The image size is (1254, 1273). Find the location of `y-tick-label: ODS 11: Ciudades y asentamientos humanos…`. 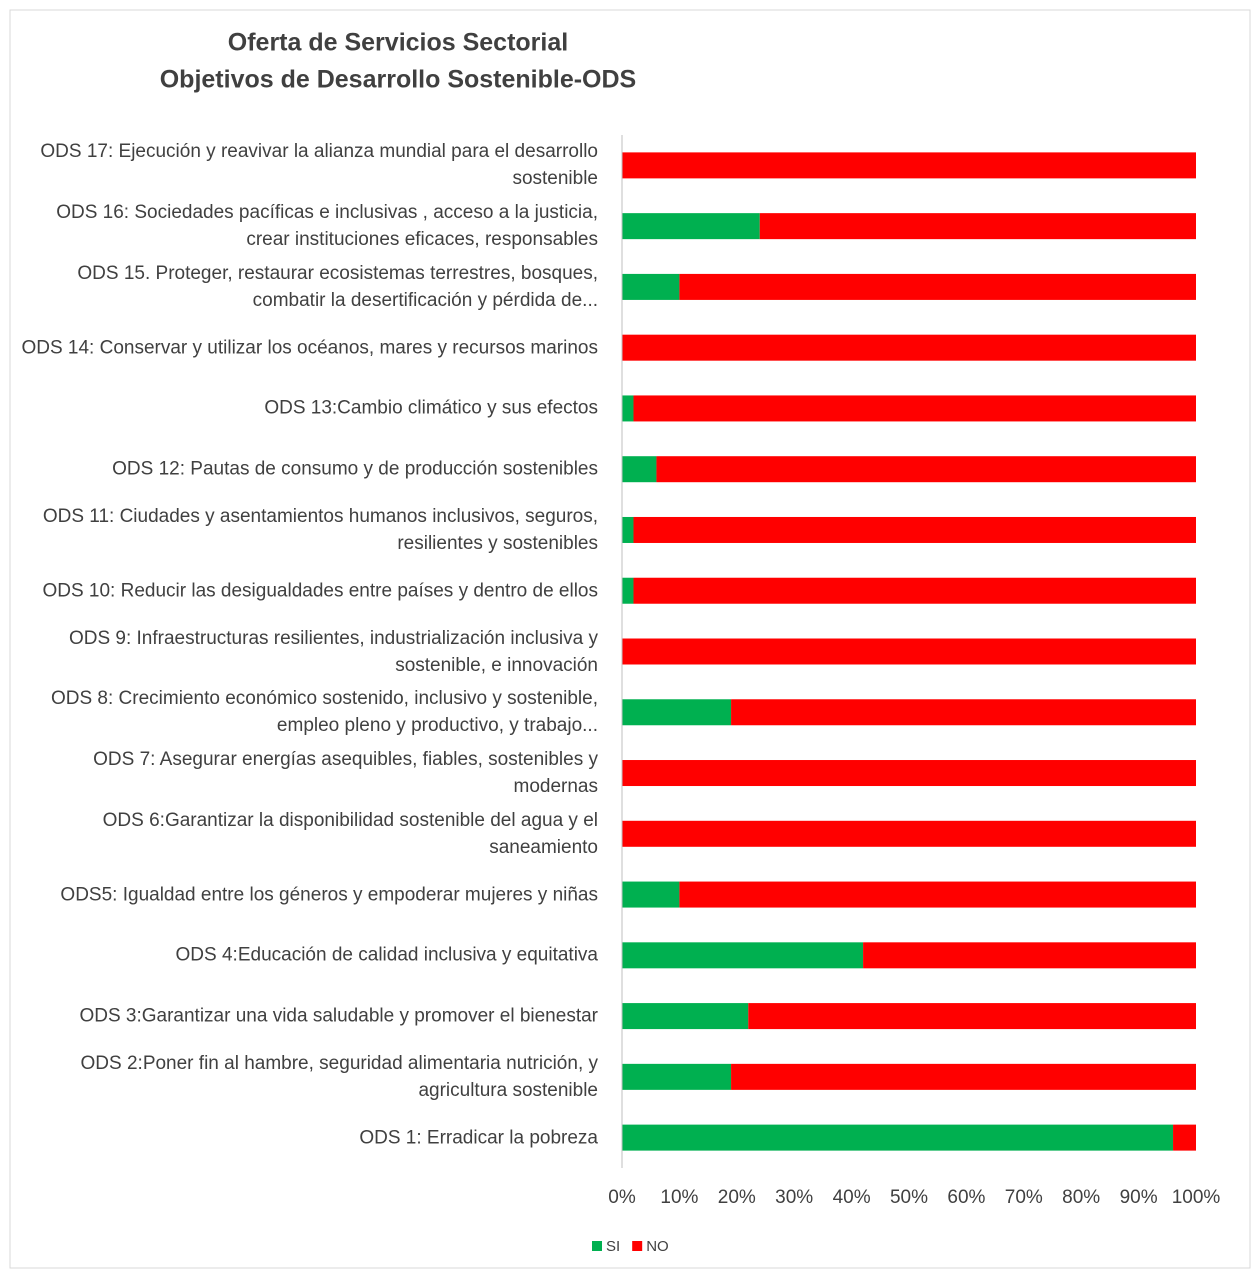

y-tick-label: ODS 11: Ciudades y asentamientos humanos… is located at coordinates (320, 529).